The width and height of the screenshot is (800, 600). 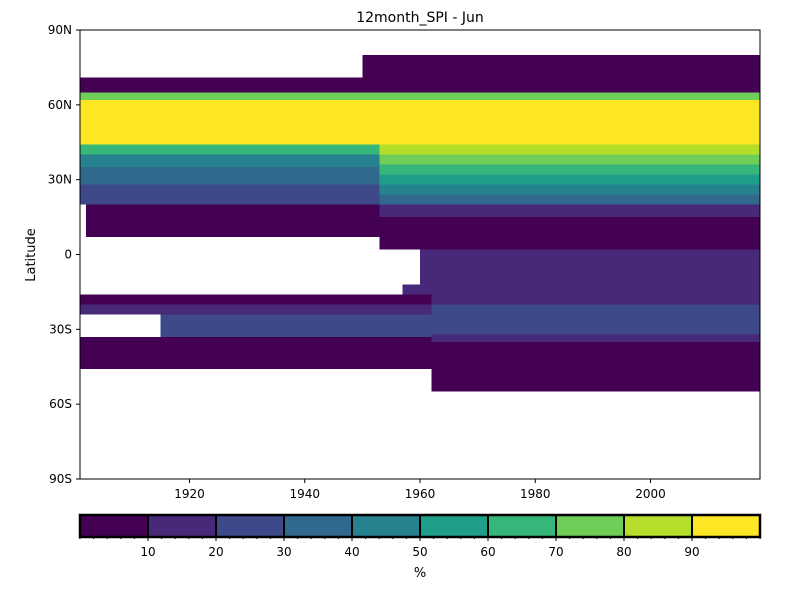 I want to click on y-tick-label: 0, so click(x=68, y=255).